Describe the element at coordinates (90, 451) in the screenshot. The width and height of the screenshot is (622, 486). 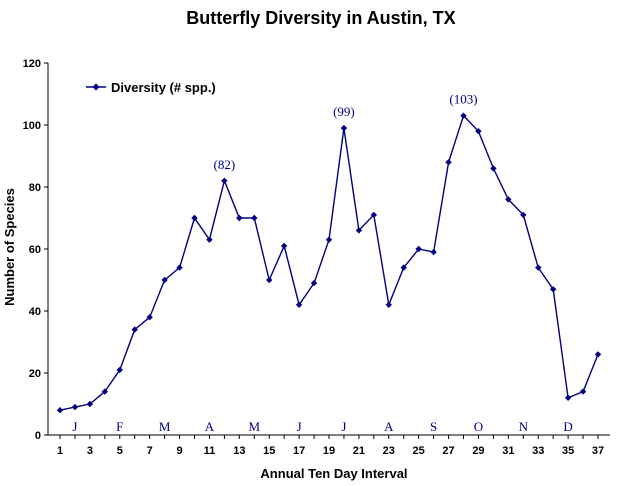
I see `x-tick-label: 3` at that location.